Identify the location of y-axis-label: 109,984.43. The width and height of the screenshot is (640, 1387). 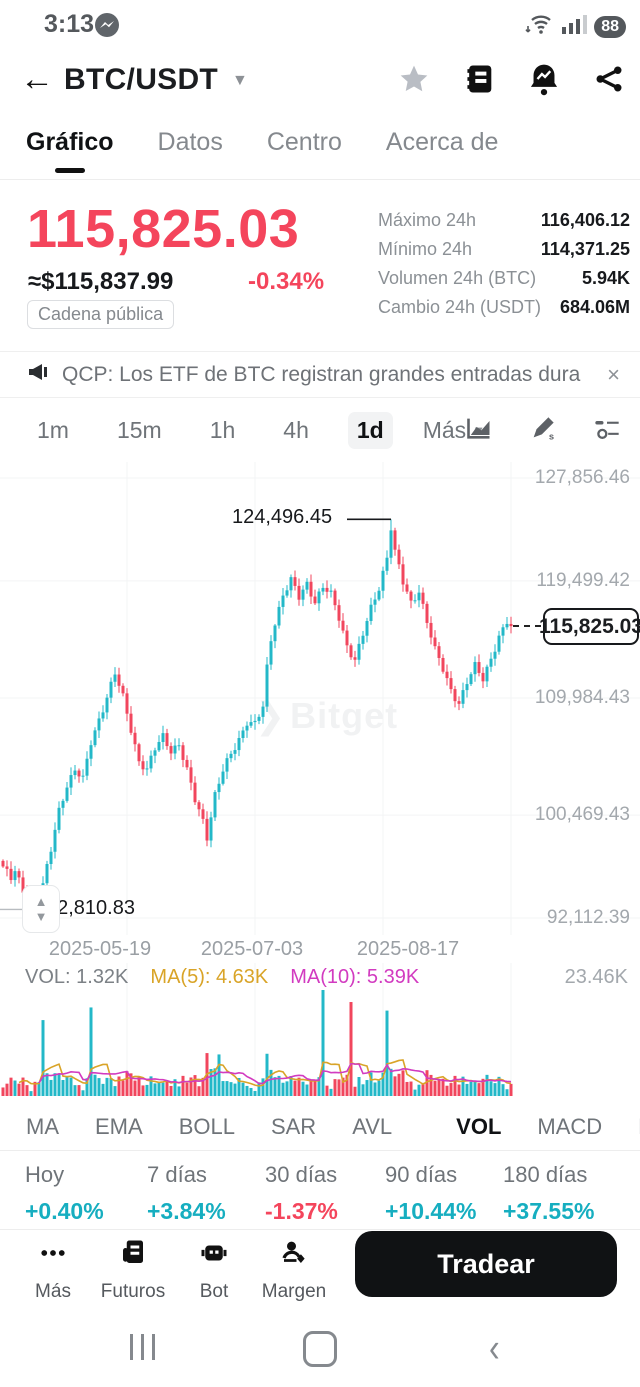
(582, 697).